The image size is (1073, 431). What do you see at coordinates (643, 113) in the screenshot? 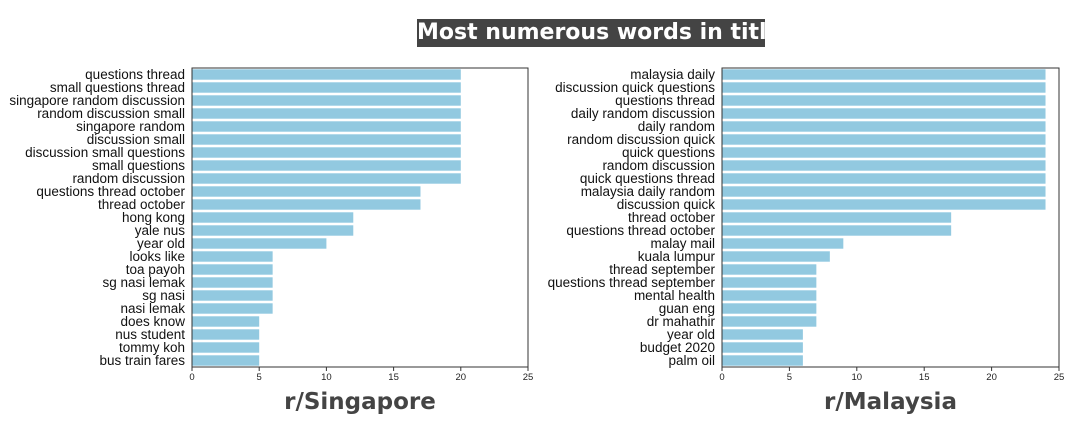
I see `category-label: daily random discussion` at bounding box center [643, 113].